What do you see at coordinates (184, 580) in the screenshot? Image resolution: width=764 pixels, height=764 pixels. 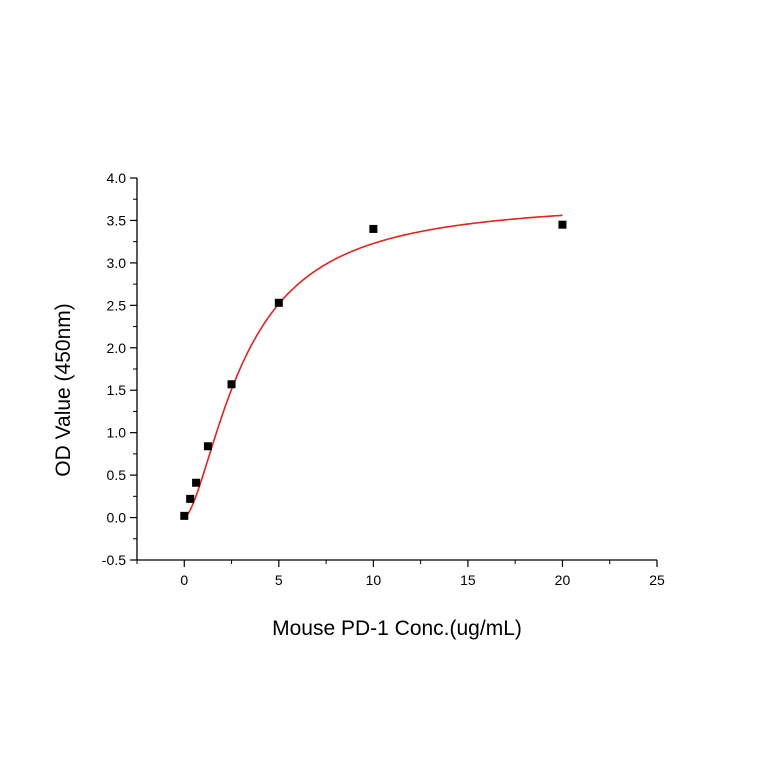 I see `x-tick-label: 0` at bounding box center [184, 580].